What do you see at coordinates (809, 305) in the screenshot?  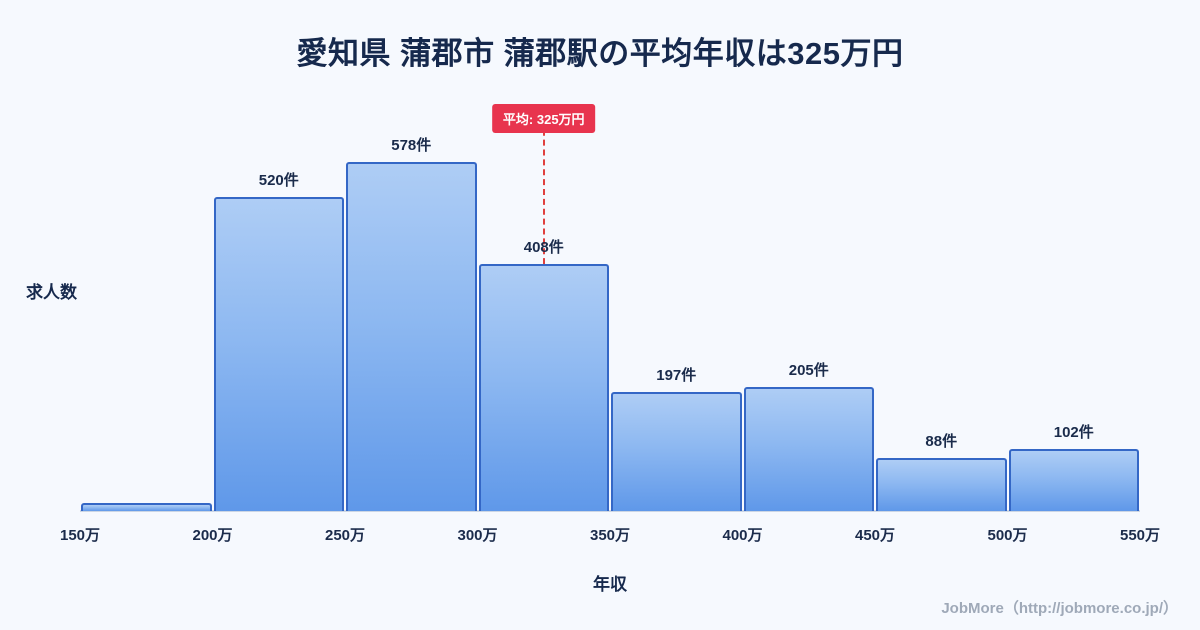 I see `histogram-bar: 205件` at bounding box center [809, 305].